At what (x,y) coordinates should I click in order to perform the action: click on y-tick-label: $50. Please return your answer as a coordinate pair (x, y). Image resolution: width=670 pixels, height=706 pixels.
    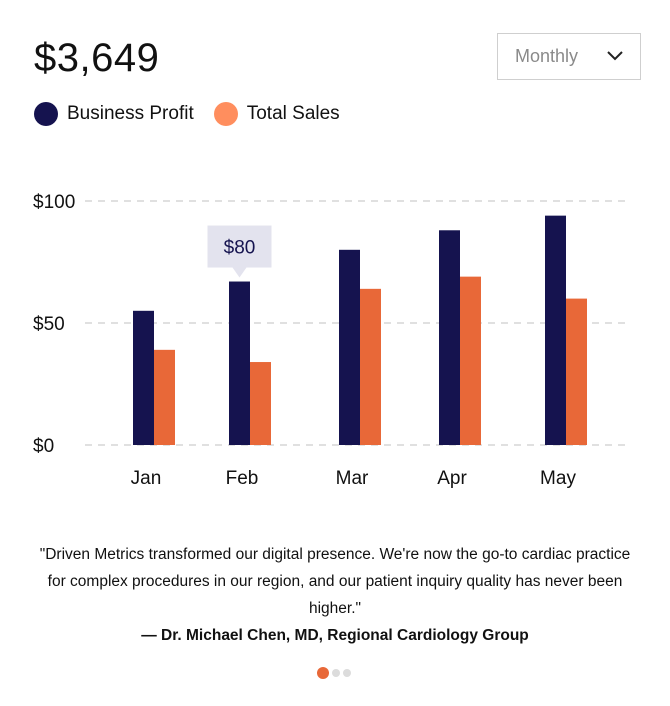
    Looking at the image, I should click on (49, 324).